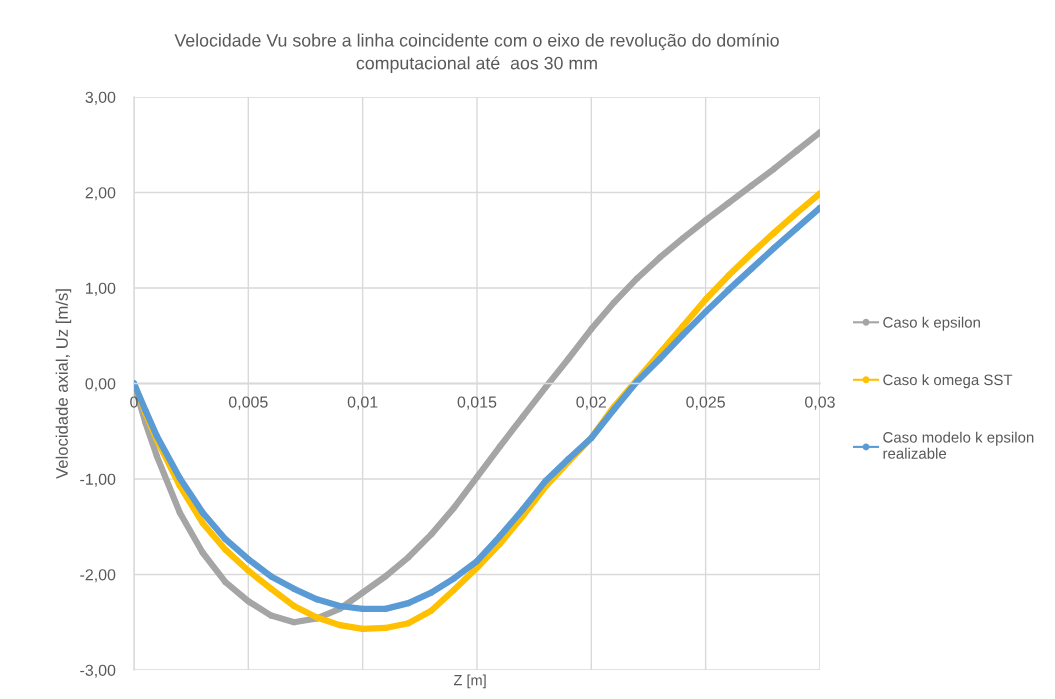  I want to click on x-tick-label: 0,01, so click(362, 403).